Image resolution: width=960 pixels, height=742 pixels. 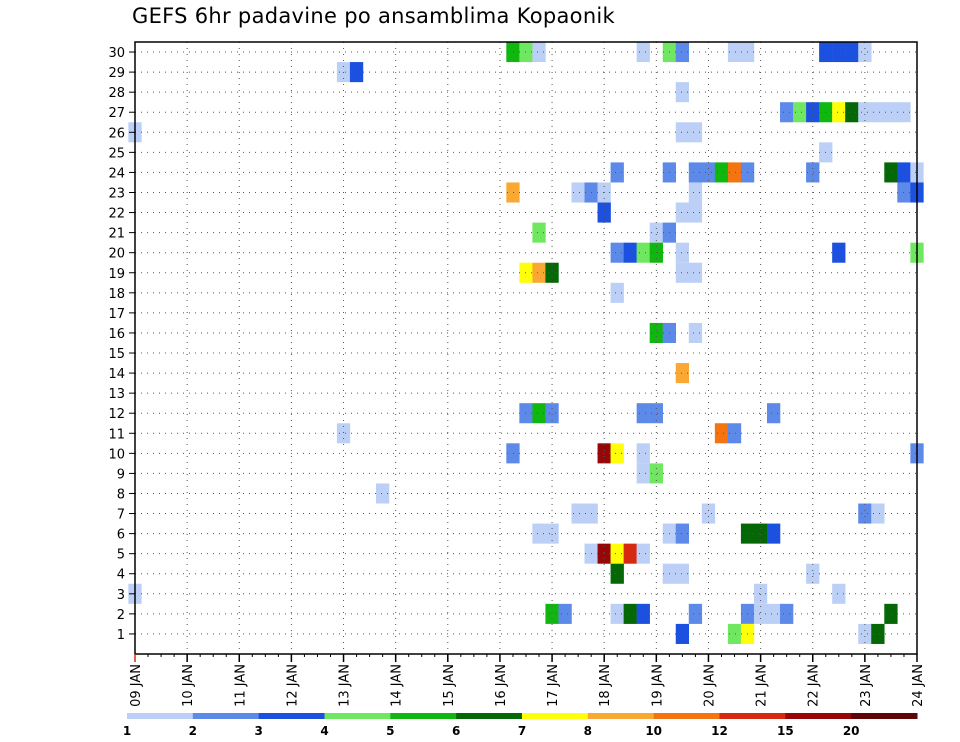 What do you see at coordinates (116, 314) in the screenshot?
I see `y-tick-label: 17` at bounding box center [116, 314].